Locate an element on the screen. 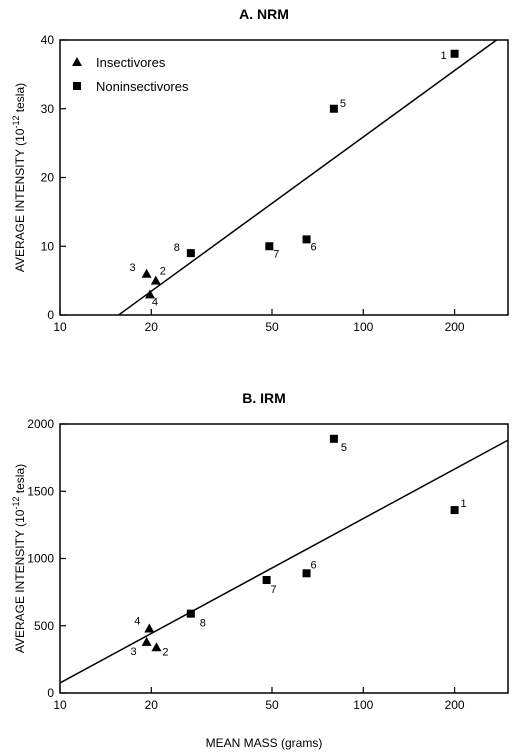 Image resolution: width=517 pixels, height=753 pixels. legend-label: Noninsectivores is located at coordinates (142, 86).